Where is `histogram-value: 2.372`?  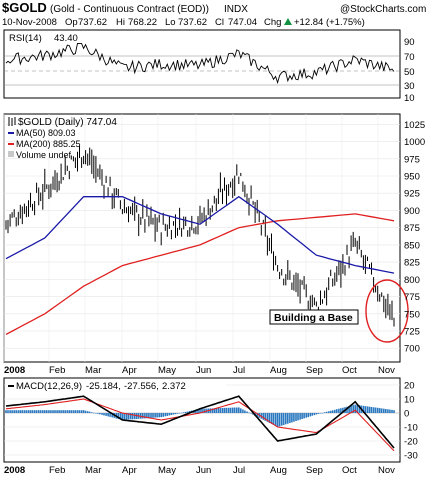
histogram-value: 2.372 is located at coordinates (174, 386).